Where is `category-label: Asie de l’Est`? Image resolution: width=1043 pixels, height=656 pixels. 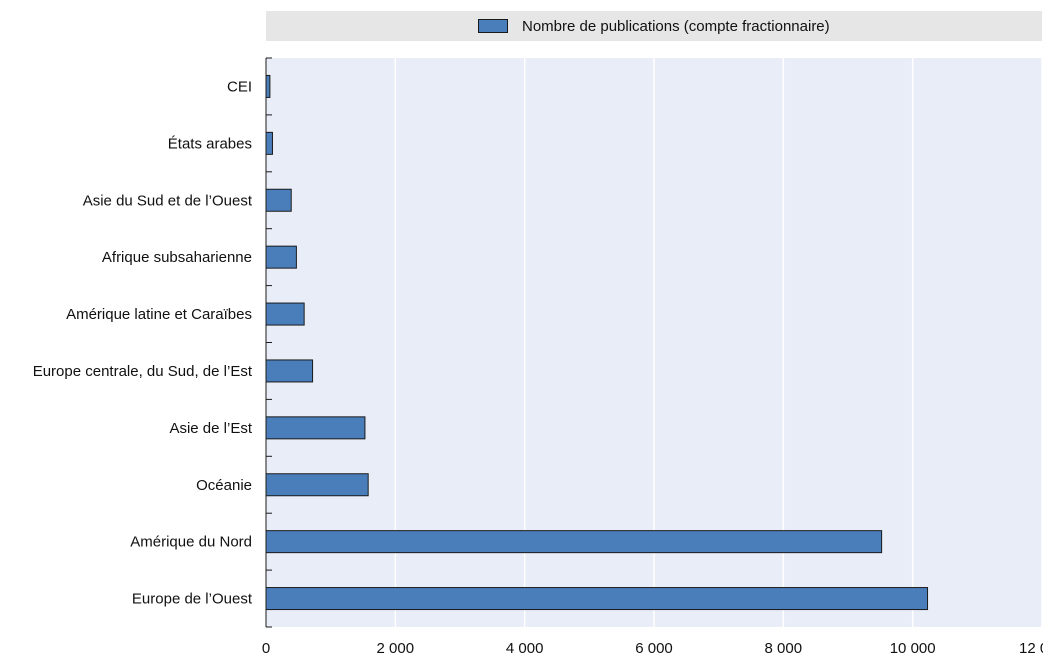
category-label: Asie de l’Est is located at coordinates (210, 428).